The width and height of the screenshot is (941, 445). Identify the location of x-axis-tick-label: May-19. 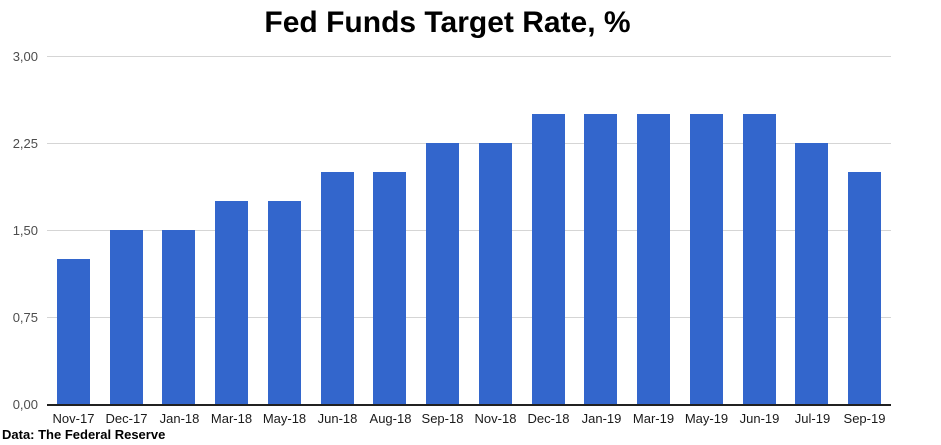
(706, 418).